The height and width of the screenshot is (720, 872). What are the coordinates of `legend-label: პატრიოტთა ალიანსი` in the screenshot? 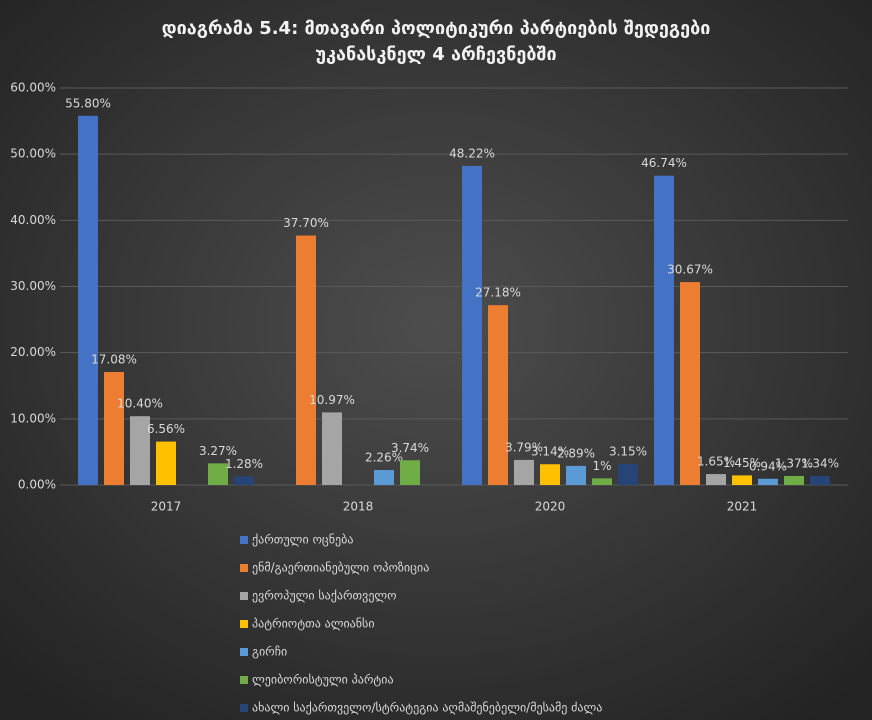 It's located at (313, 624).